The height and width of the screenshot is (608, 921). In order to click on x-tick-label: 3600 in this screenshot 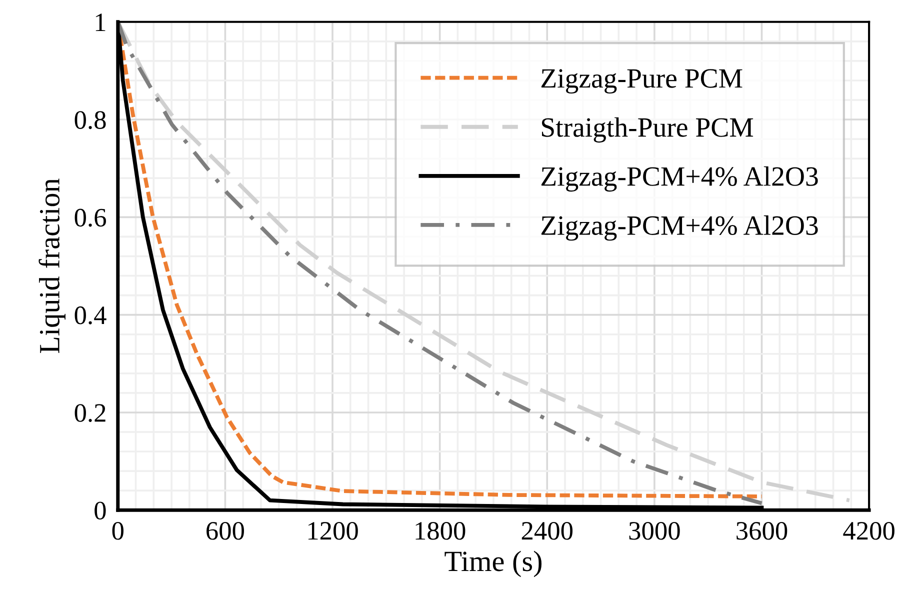, I will do `click(762, 531)`.